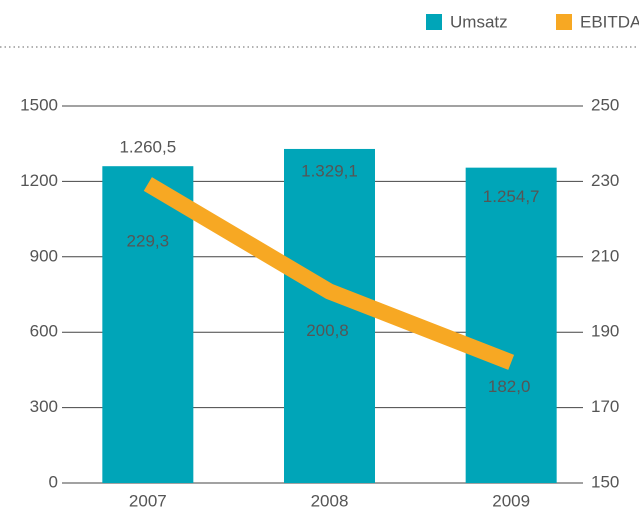 This screenshot has width=639, height=510. I want to click on value-label: 182,0, so click(509, 386).